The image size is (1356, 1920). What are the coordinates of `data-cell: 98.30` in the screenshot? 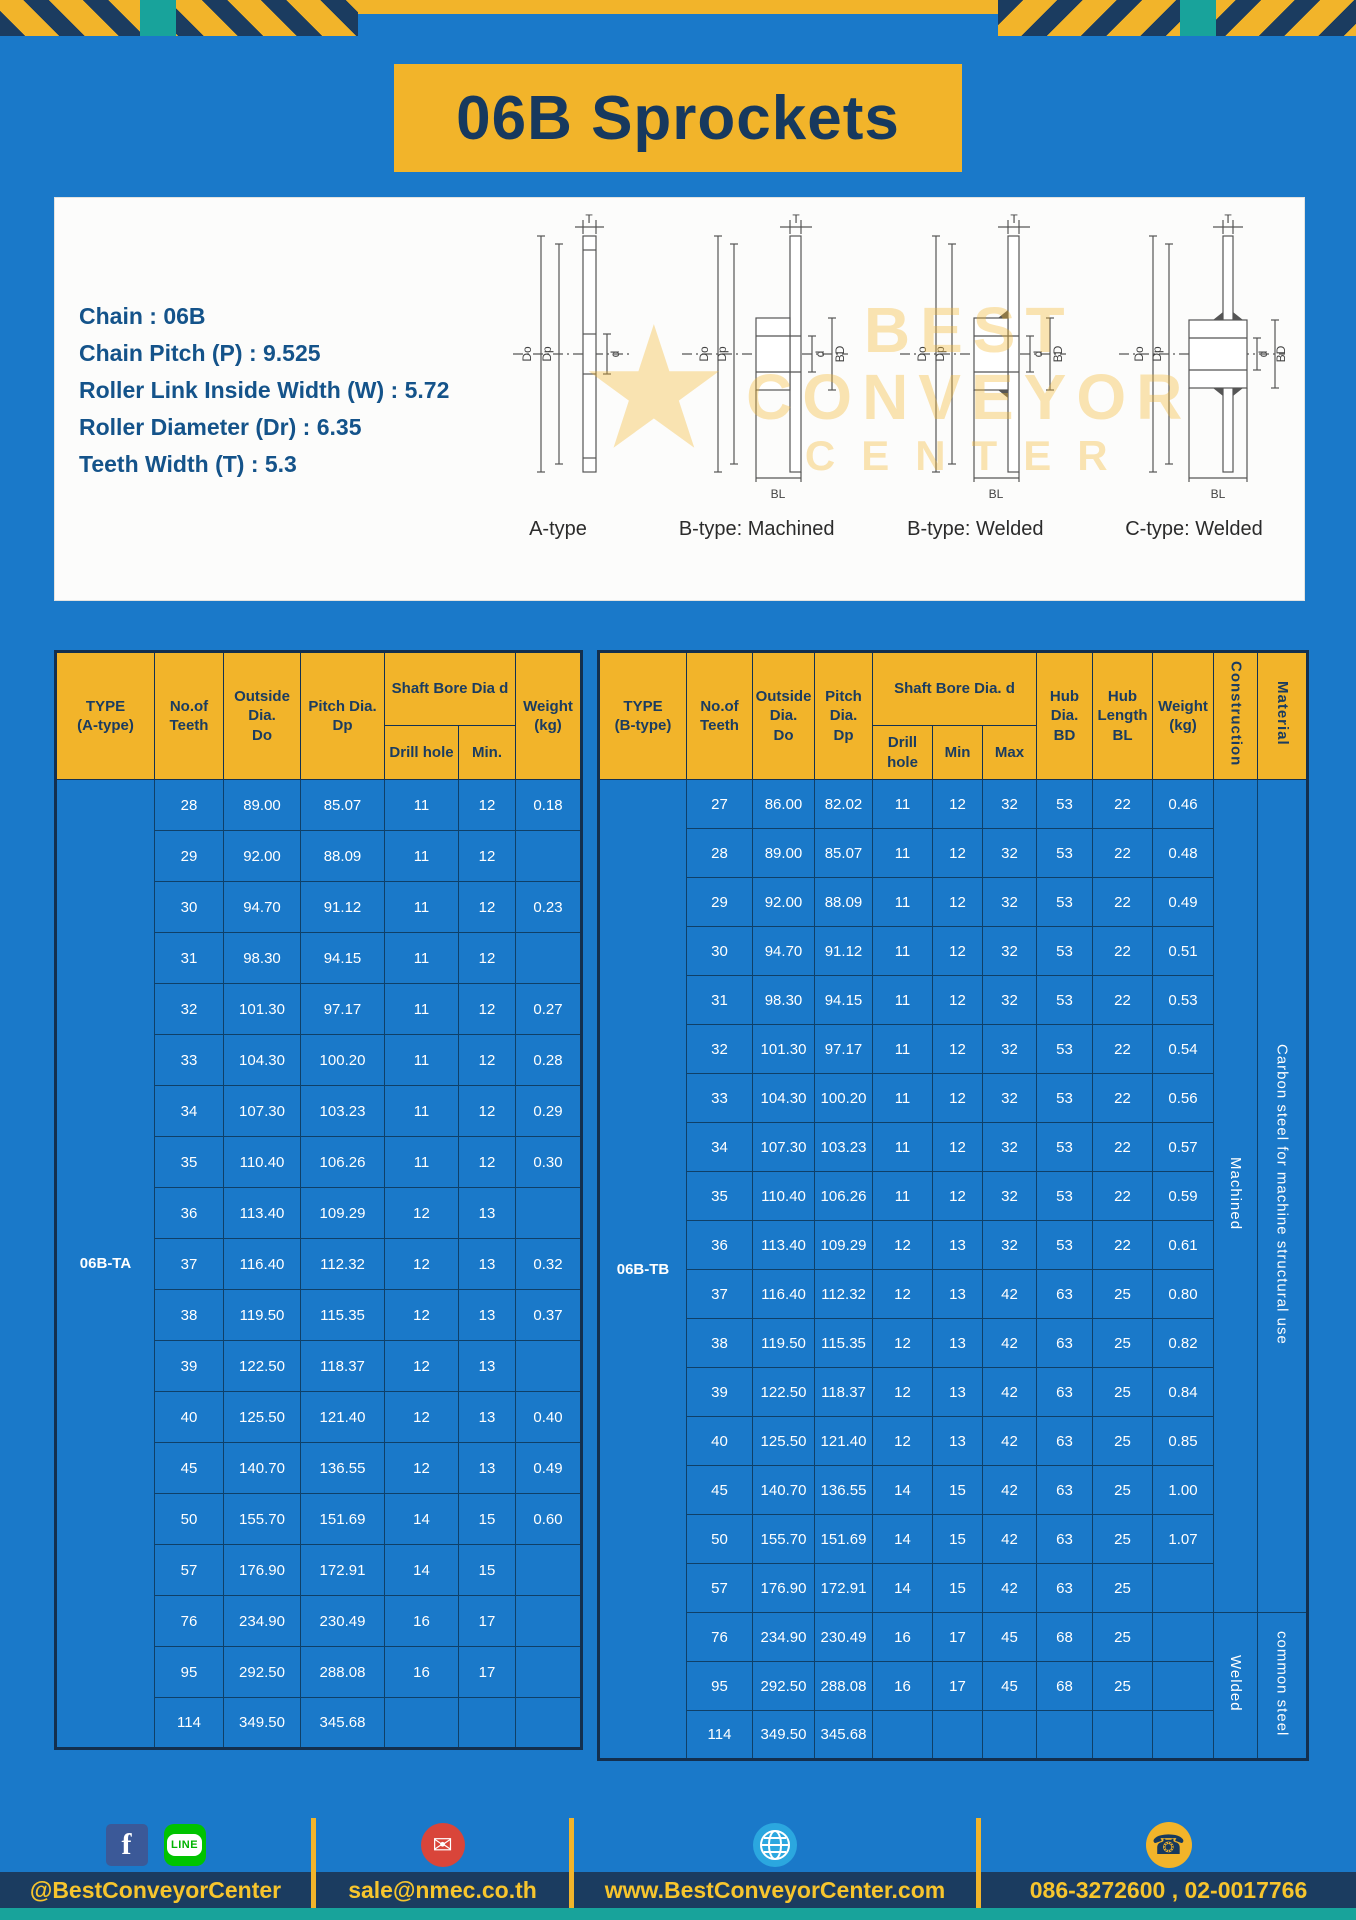 It's located at (783, 1000).